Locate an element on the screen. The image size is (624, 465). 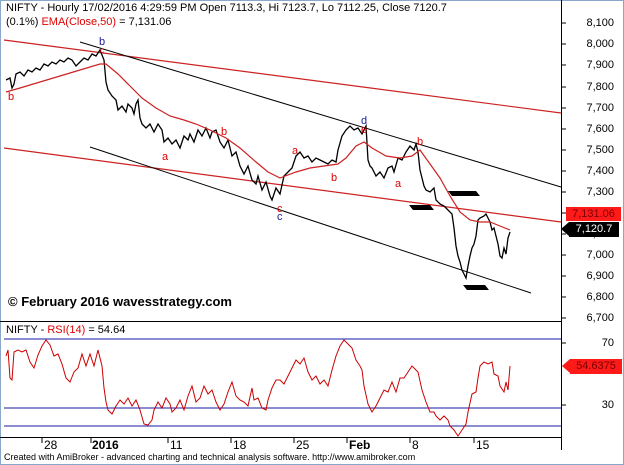
price-tick: 8,100 is located at coordinates (600, 23).